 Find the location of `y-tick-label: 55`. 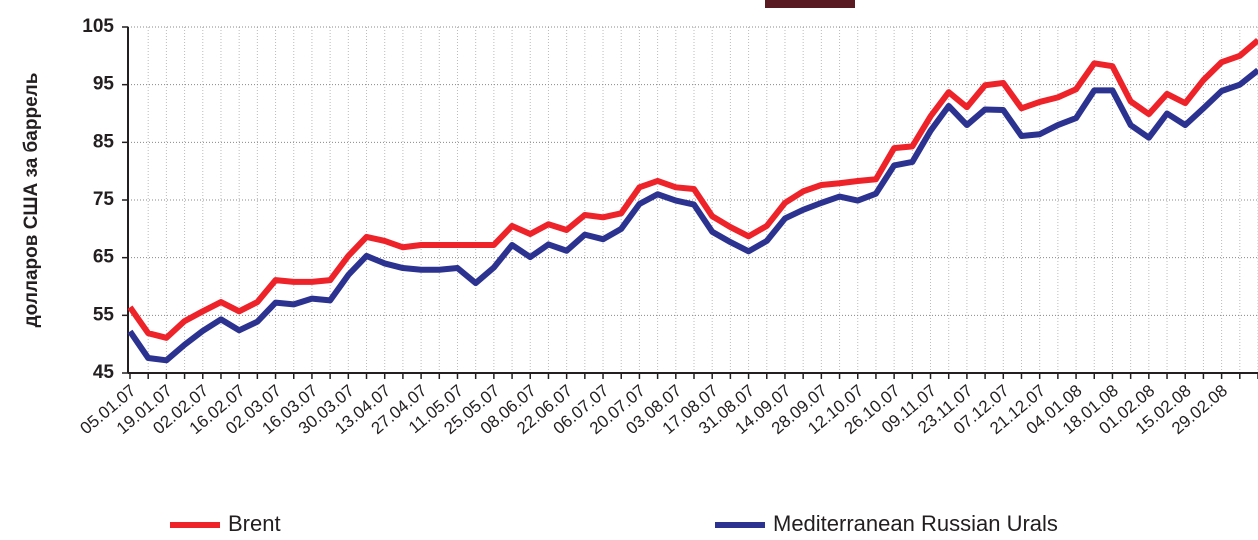

y-tick-label: 55 is located at coordinates (104, 314).